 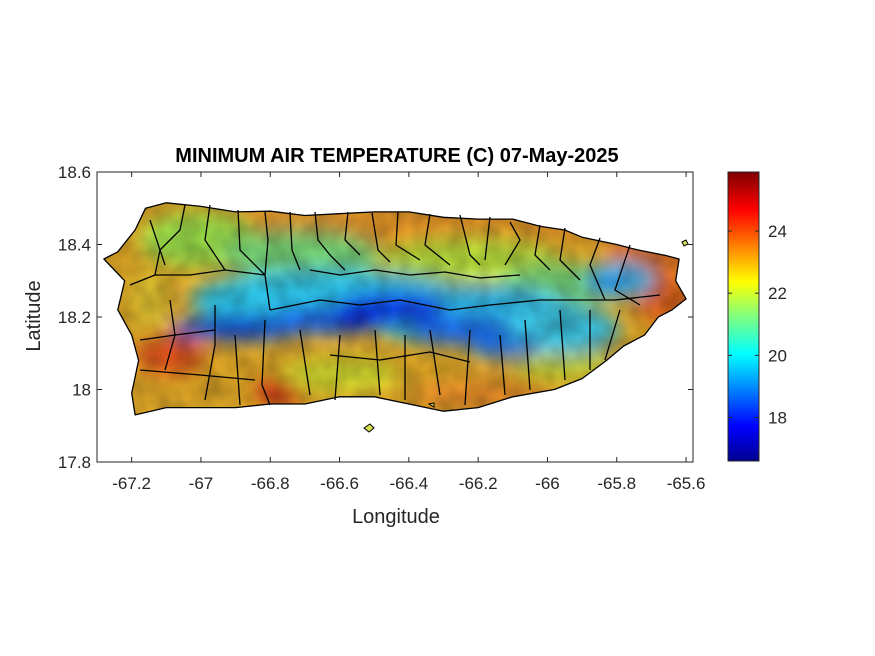 What do you see at coordinates (34, 315) in the screenshot?
I see `y-axis-label: Latitude` at bounding box center [34, 315].